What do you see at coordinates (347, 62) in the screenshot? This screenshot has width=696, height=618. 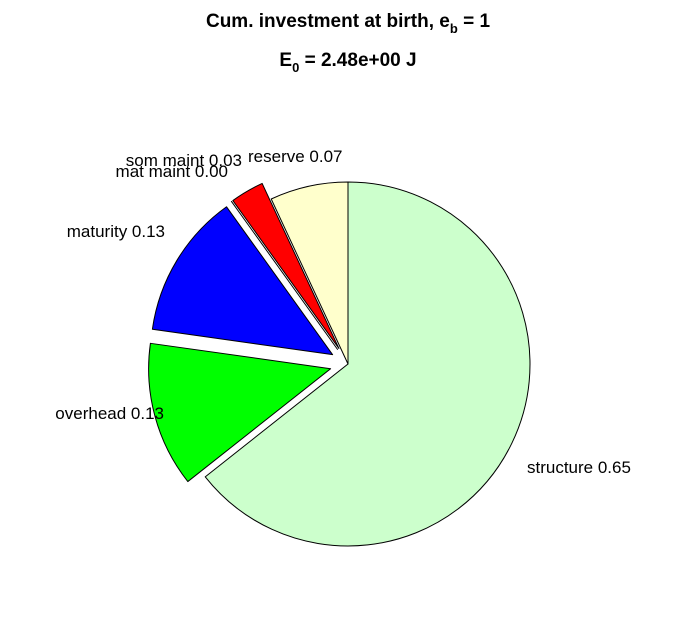 I see `chart-title-line2: E0 = 2.48e+00 J` at bounding box center [347, 62].